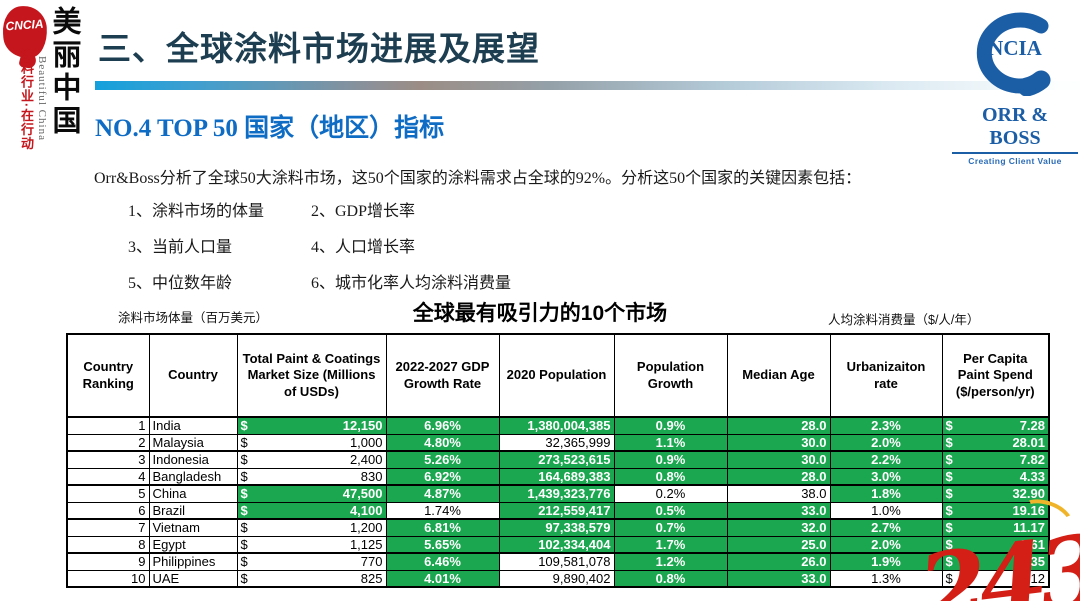 The height and width of the screenshot is (601, 1080). Describe the element at coordinates (670, 425) in the screenshot. I see `cell-pop-growth: 0.9%` at that location.